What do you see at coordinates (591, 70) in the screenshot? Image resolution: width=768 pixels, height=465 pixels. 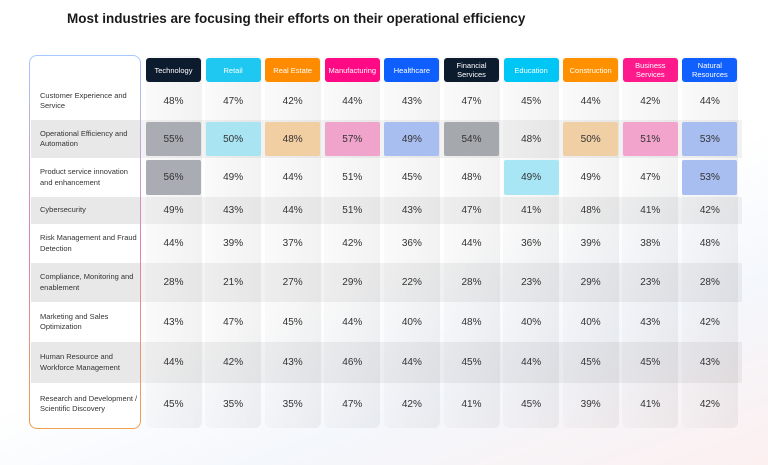 I see `column-header: Construction` at bounding box center [591, 70].